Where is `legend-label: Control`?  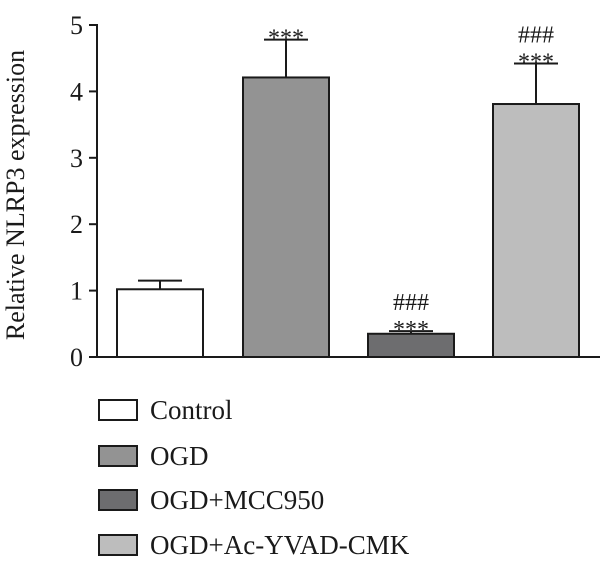
legend-label: Control is located at coordinates (191, 410).